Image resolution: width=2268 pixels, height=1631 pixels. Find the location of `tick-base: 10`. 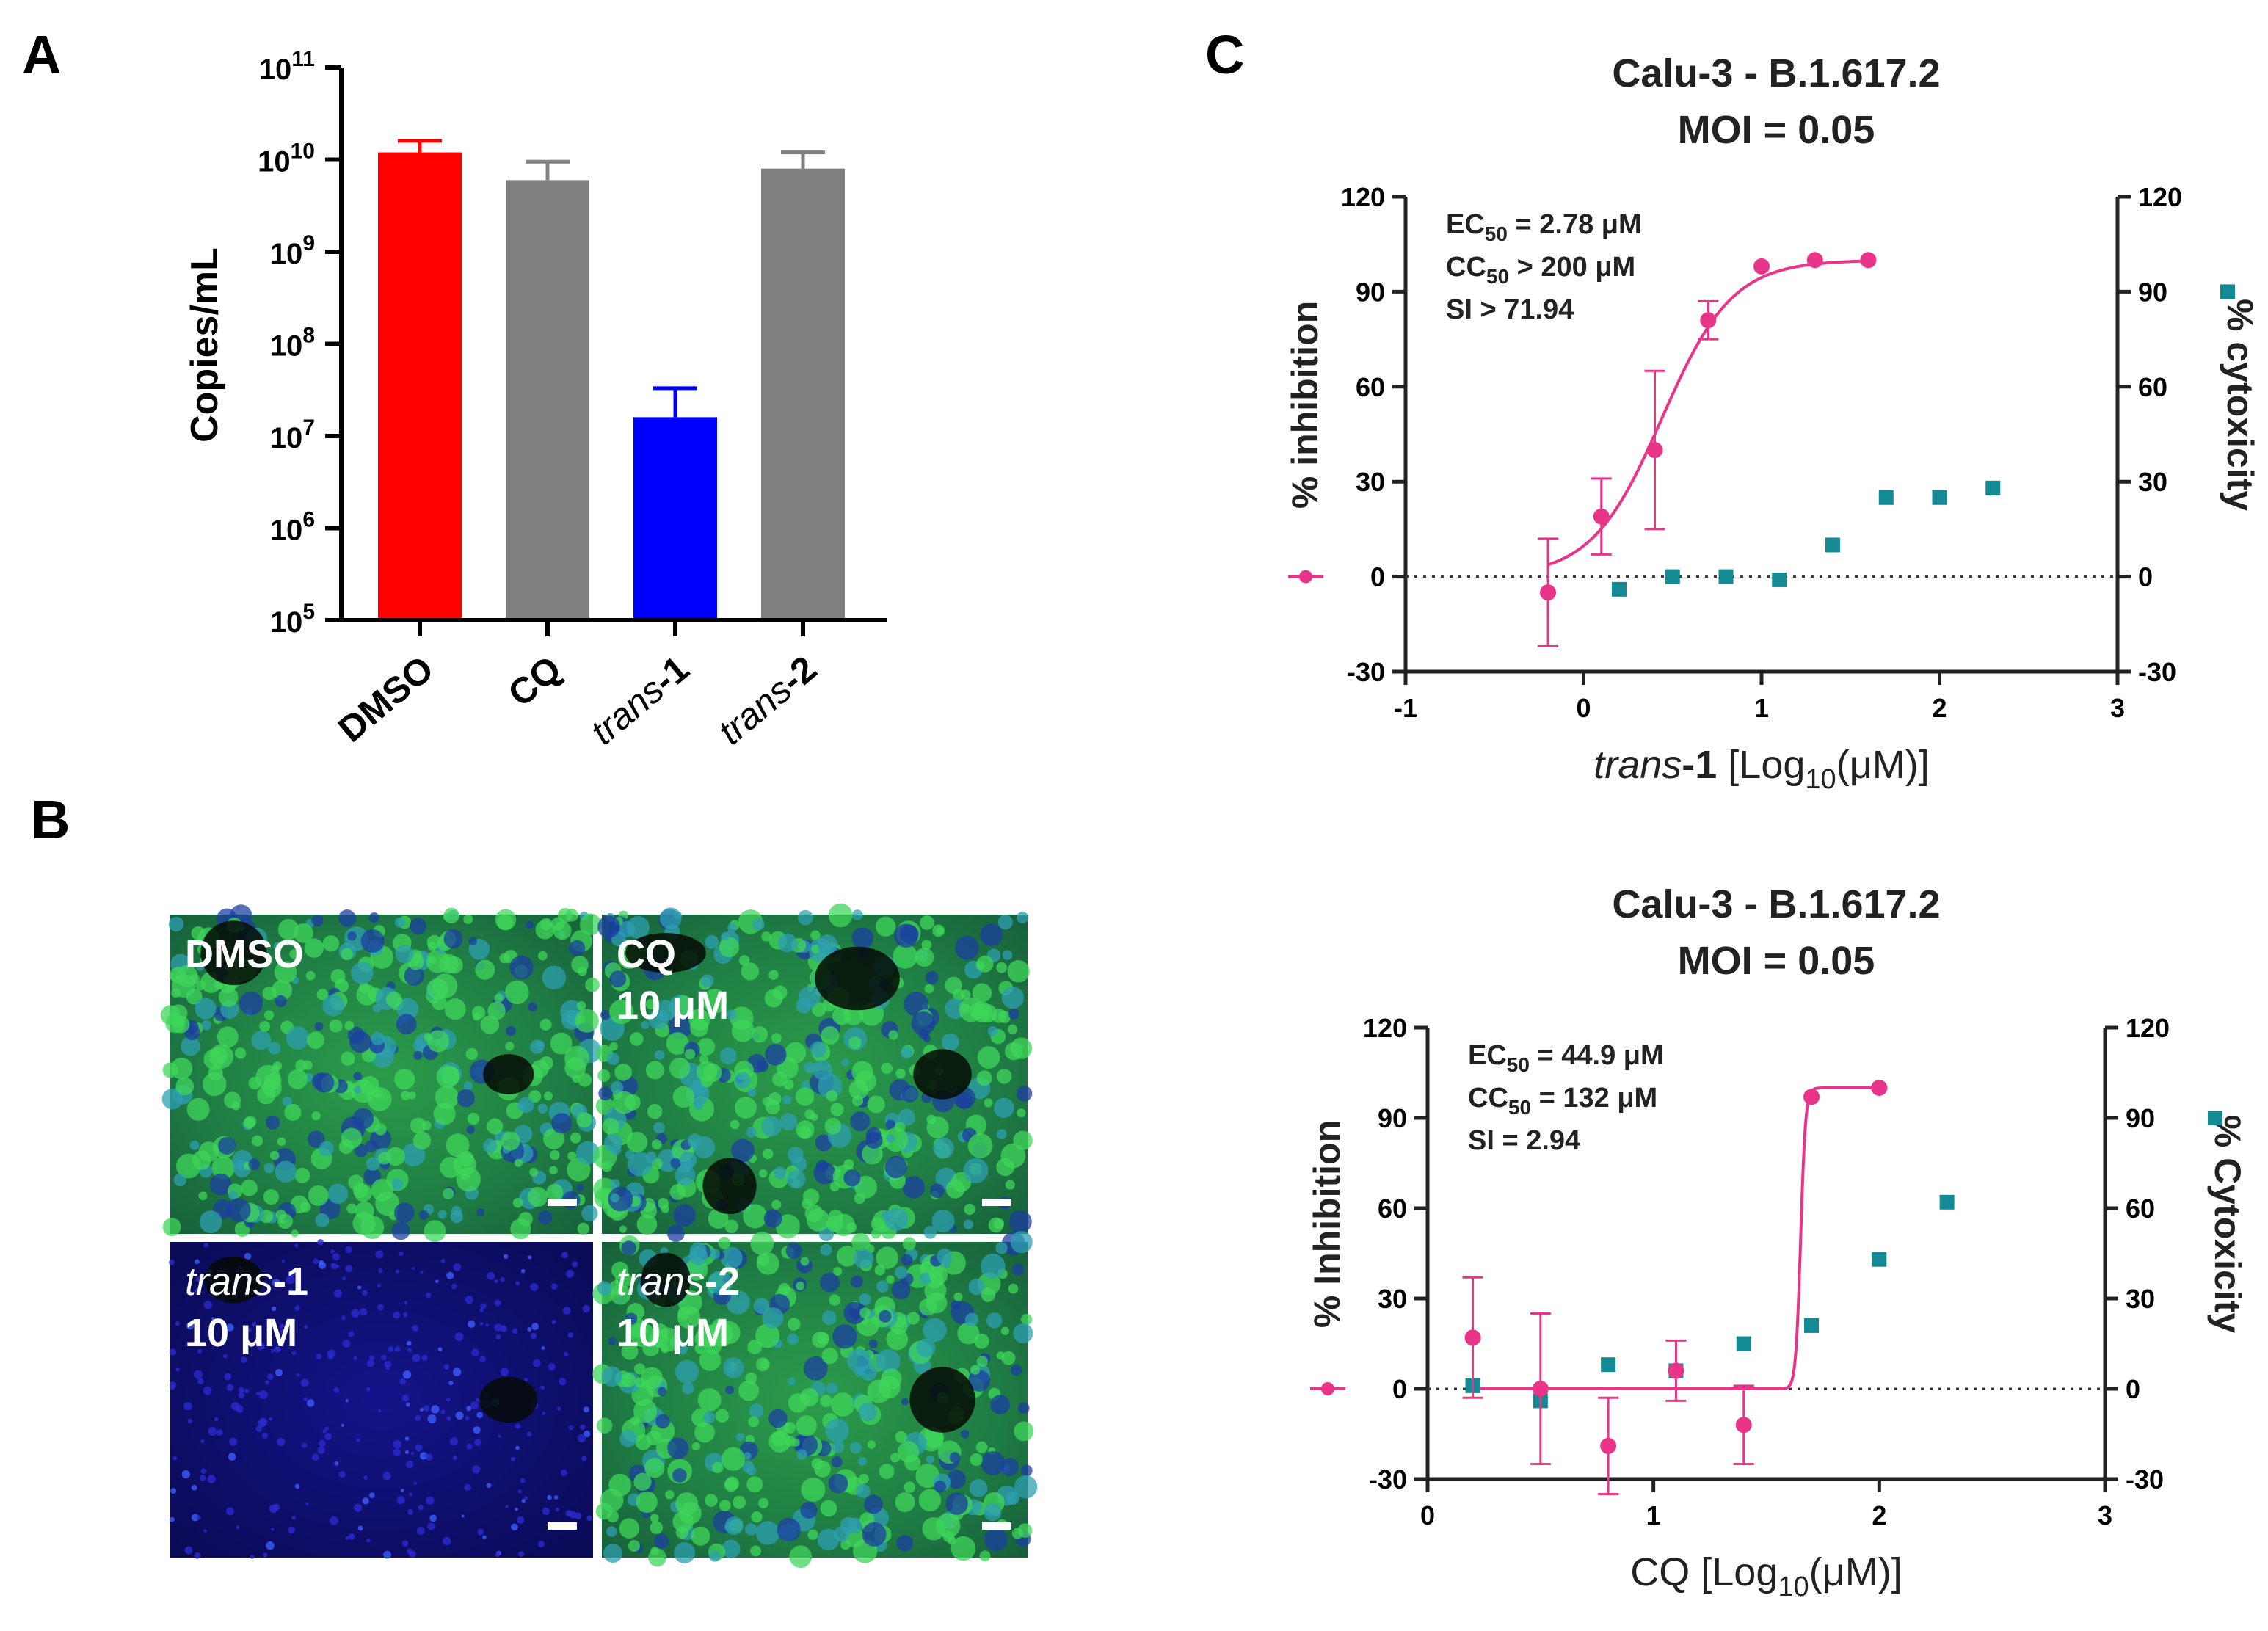

tick-base: 10 is located at coordinates (286, 622).